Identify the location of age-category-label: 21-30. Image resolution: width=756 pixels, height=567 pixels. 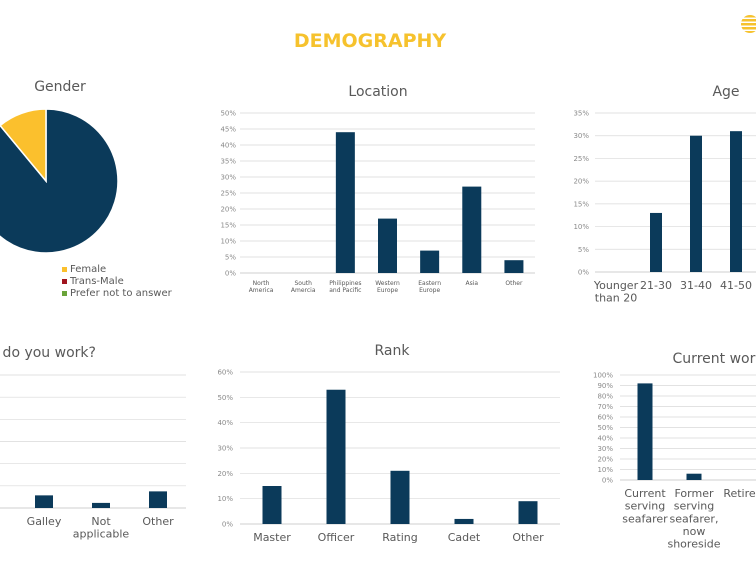
(656, 285).